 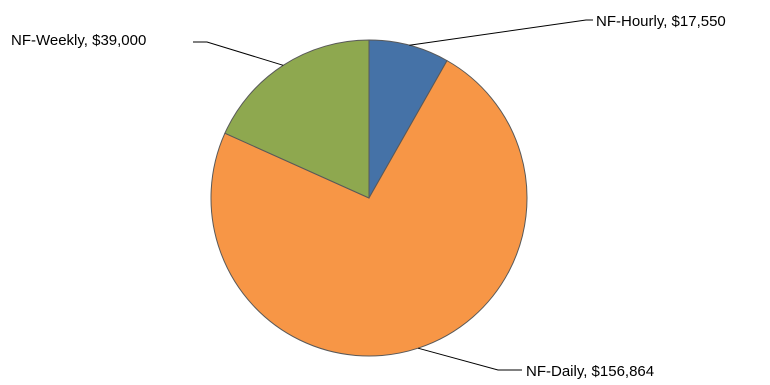 What do you see at coordinates (661, 21) in the screenshot?
I see `data-label-nf-hourly: NF-Hourly, $17,550` at bounding box center [661, 21].